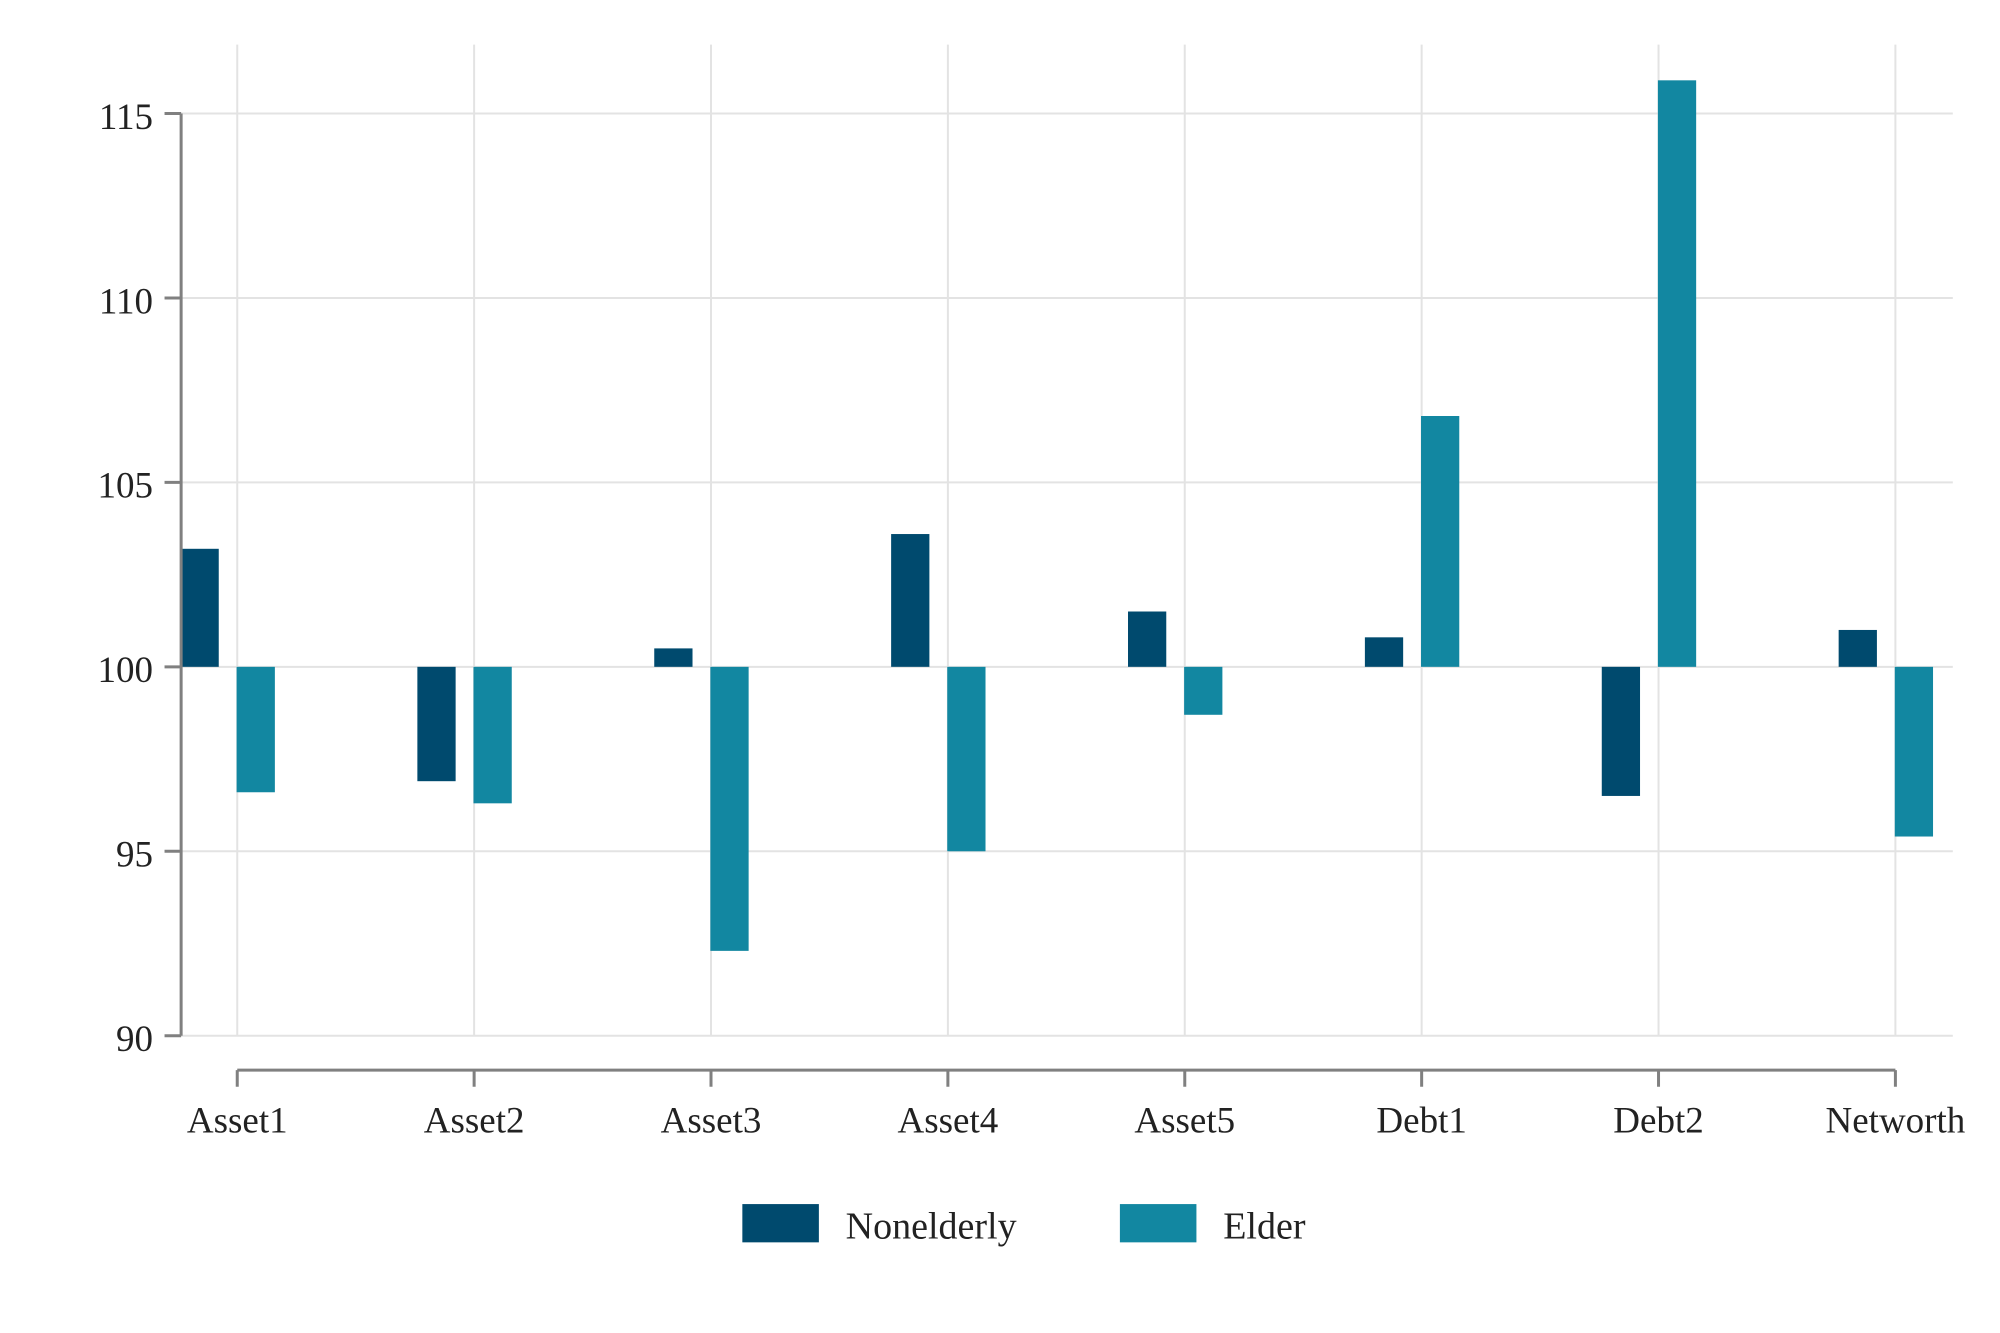  I want to click on x-tick-label: Debt2, so click(1658, 1121).